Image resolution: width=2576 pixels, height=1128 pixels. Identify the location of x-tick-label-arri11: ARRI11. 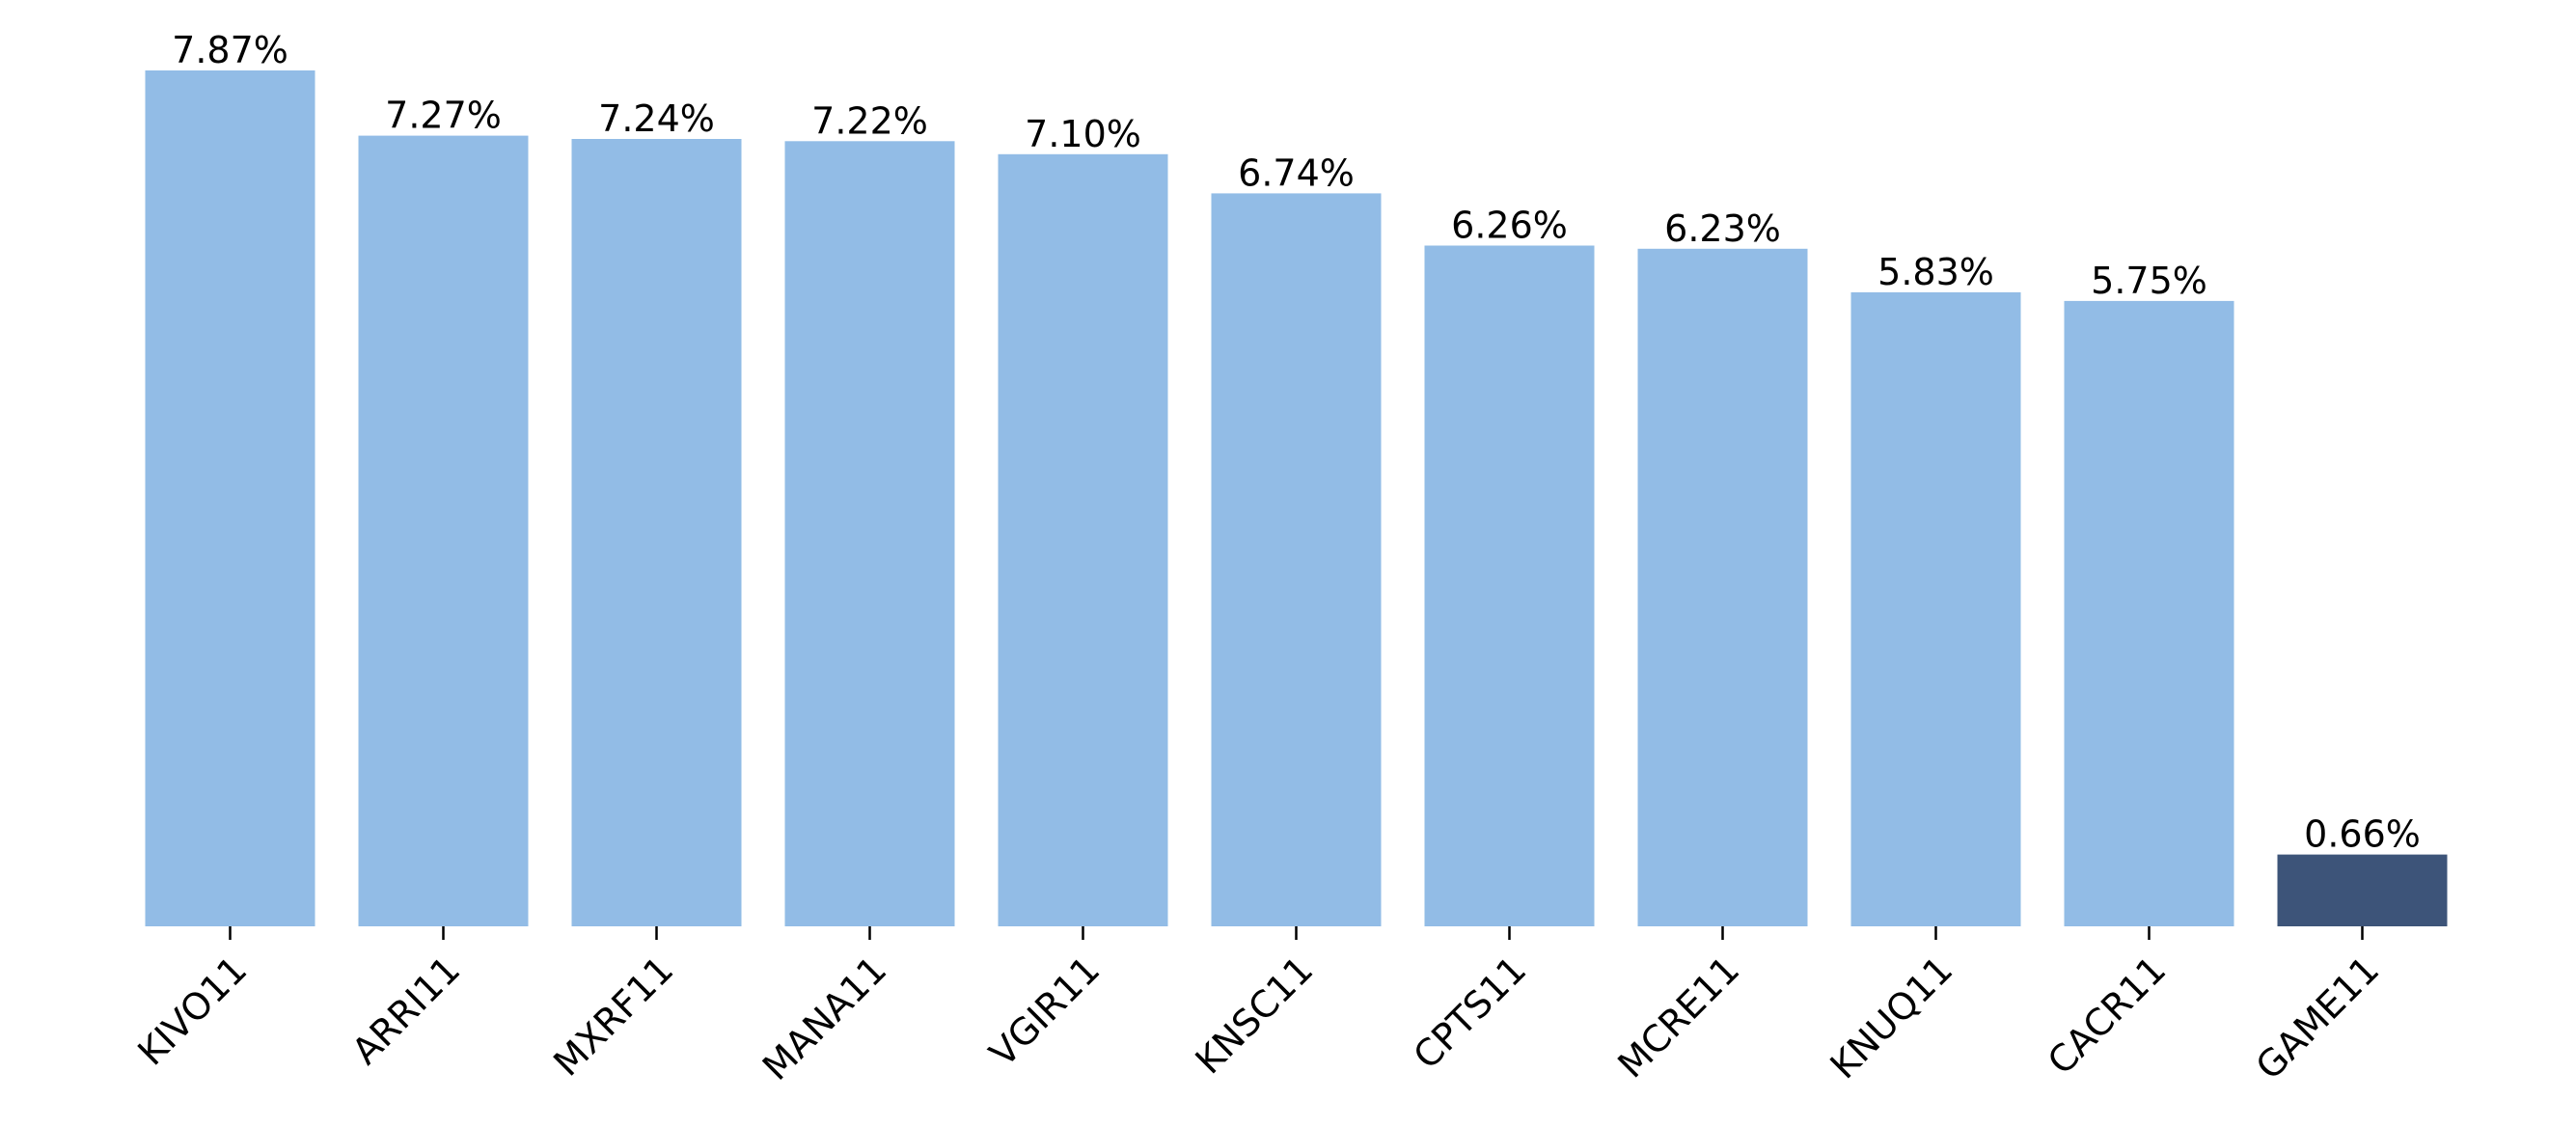
(406, 1011).